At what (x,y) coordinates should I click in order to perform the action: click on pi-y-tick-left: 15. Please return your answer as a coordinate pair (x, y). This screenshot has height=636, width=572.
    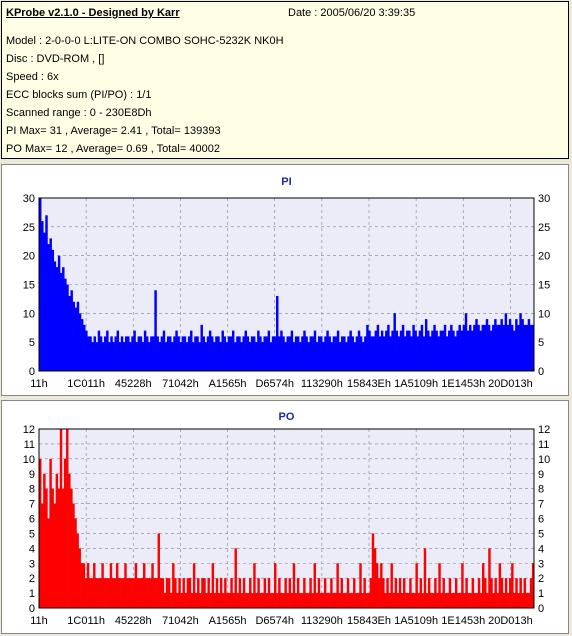
    Looking at the image, I should click on (29, 286).